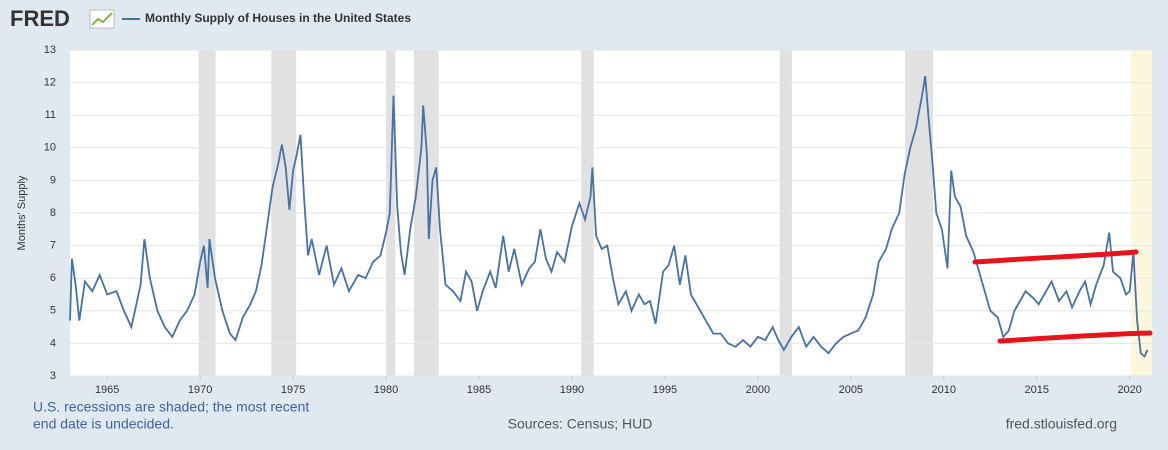 The width and height of the screenshot is (1168, 450). Describe the element at coordinates (53, 311) in the screenshot. I see `y-tick-label: 5` at that location.